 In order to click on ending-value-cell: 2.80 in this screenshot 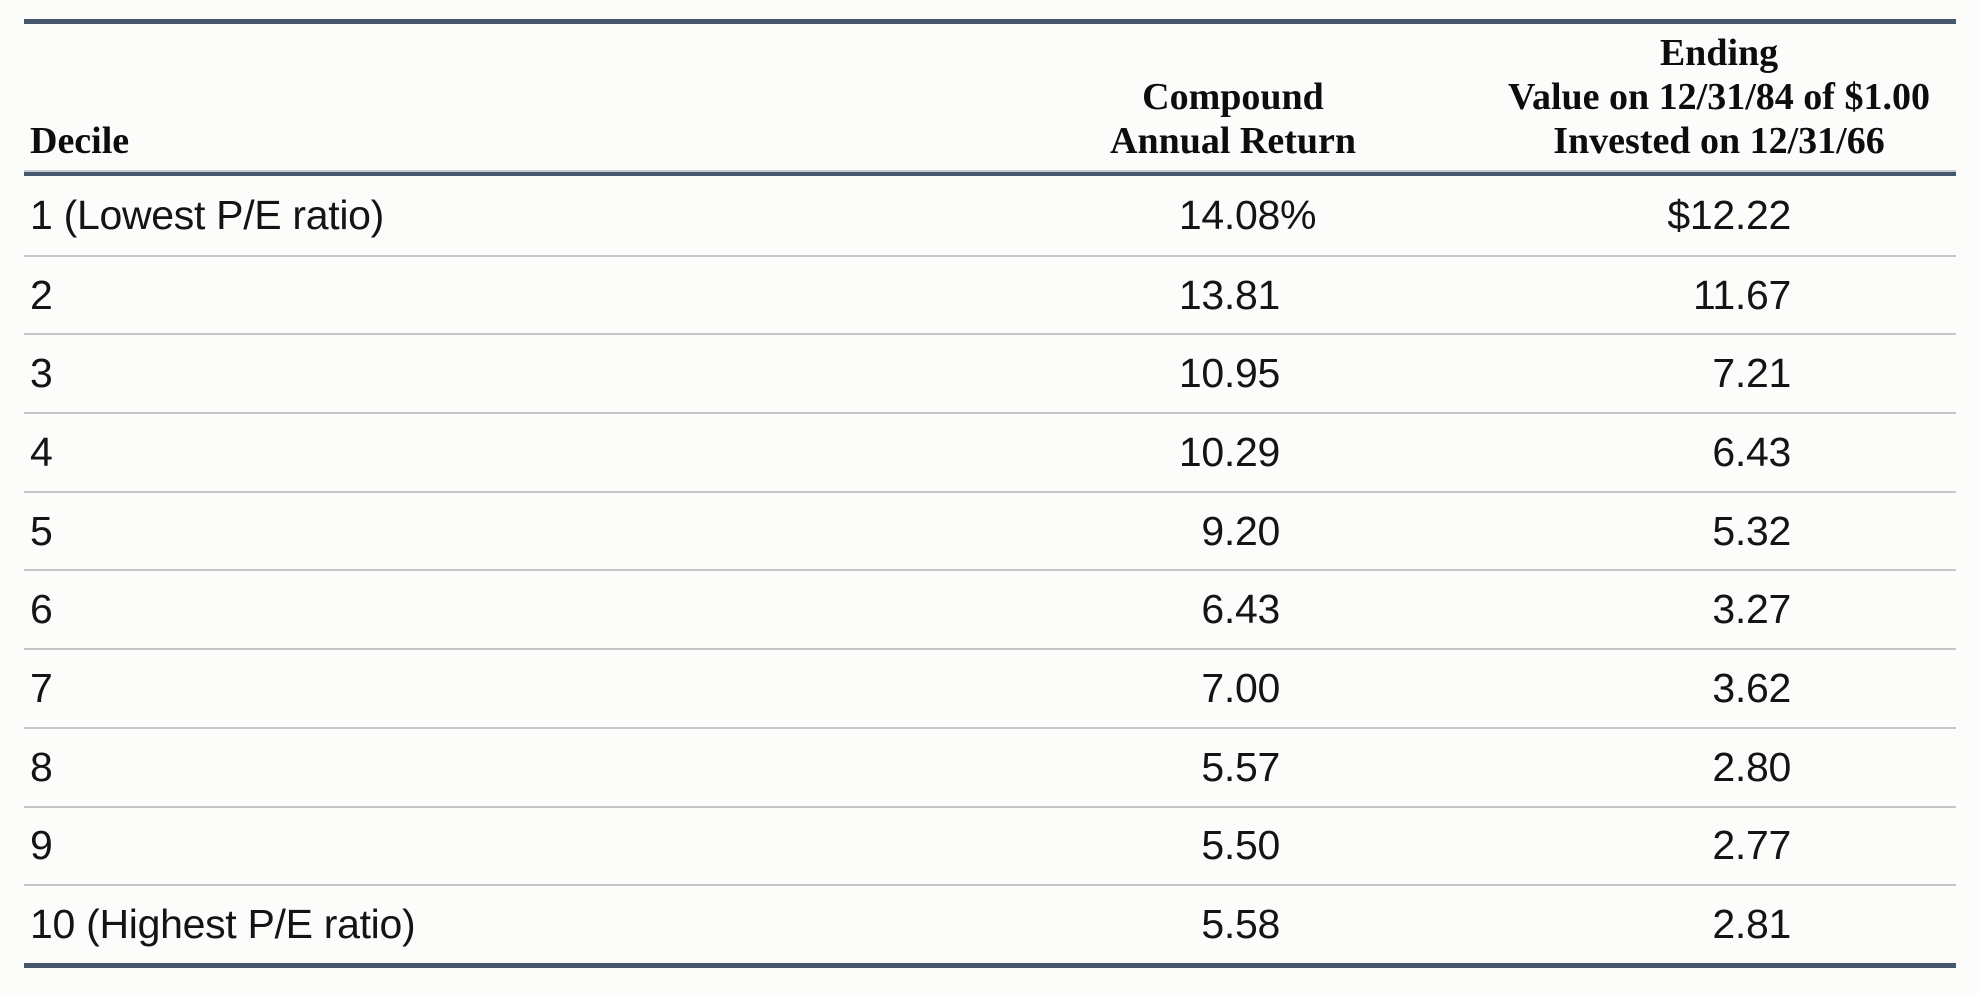, I will do `click(1751, 766)`.